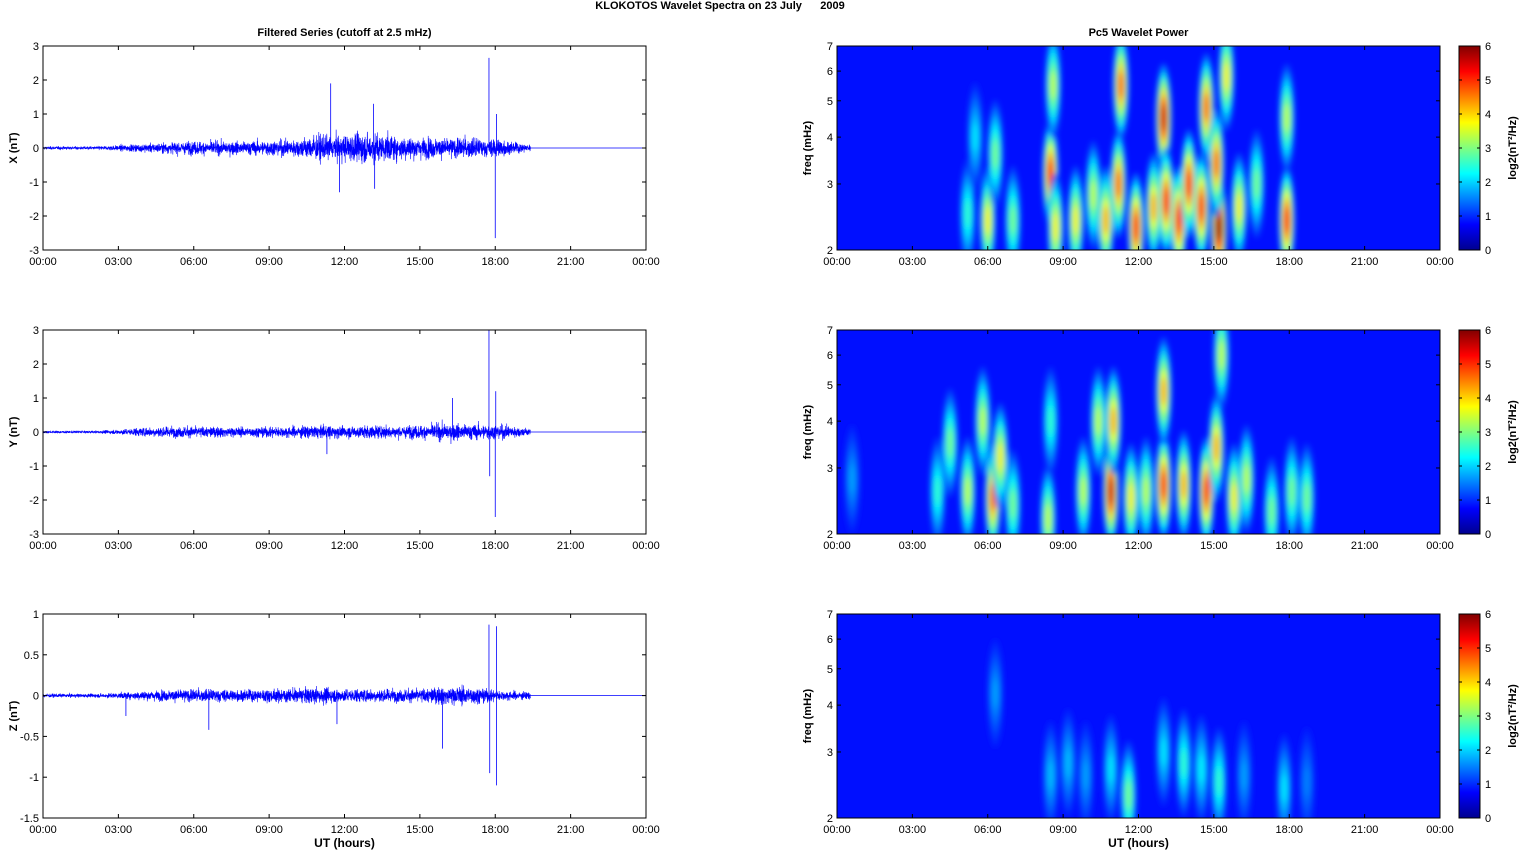 The width and height of the screenshot is (1522, 851). I want to click on heatmap-background, so click(1138, 716).